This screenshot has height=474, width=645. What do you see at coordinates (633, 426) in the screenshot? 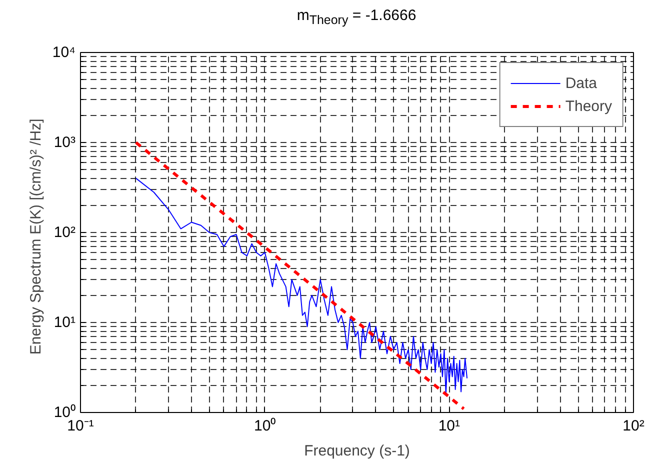
I see `x-tick-label: 10²` at bounding box center [633, 426].